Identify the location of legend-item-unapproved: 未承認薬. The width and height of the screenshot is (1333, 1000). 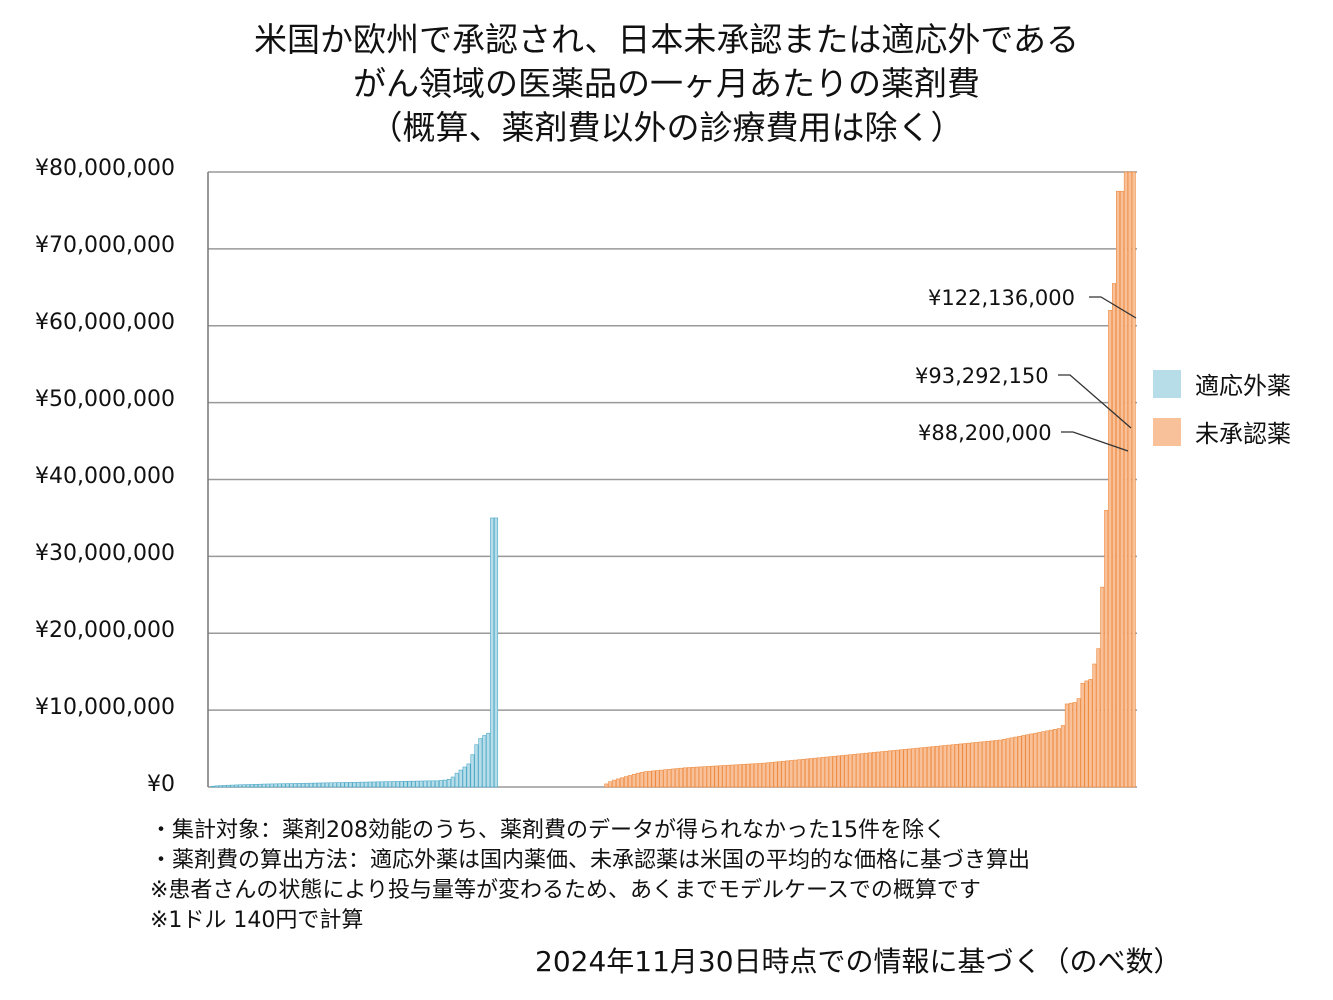
(1222, 431).